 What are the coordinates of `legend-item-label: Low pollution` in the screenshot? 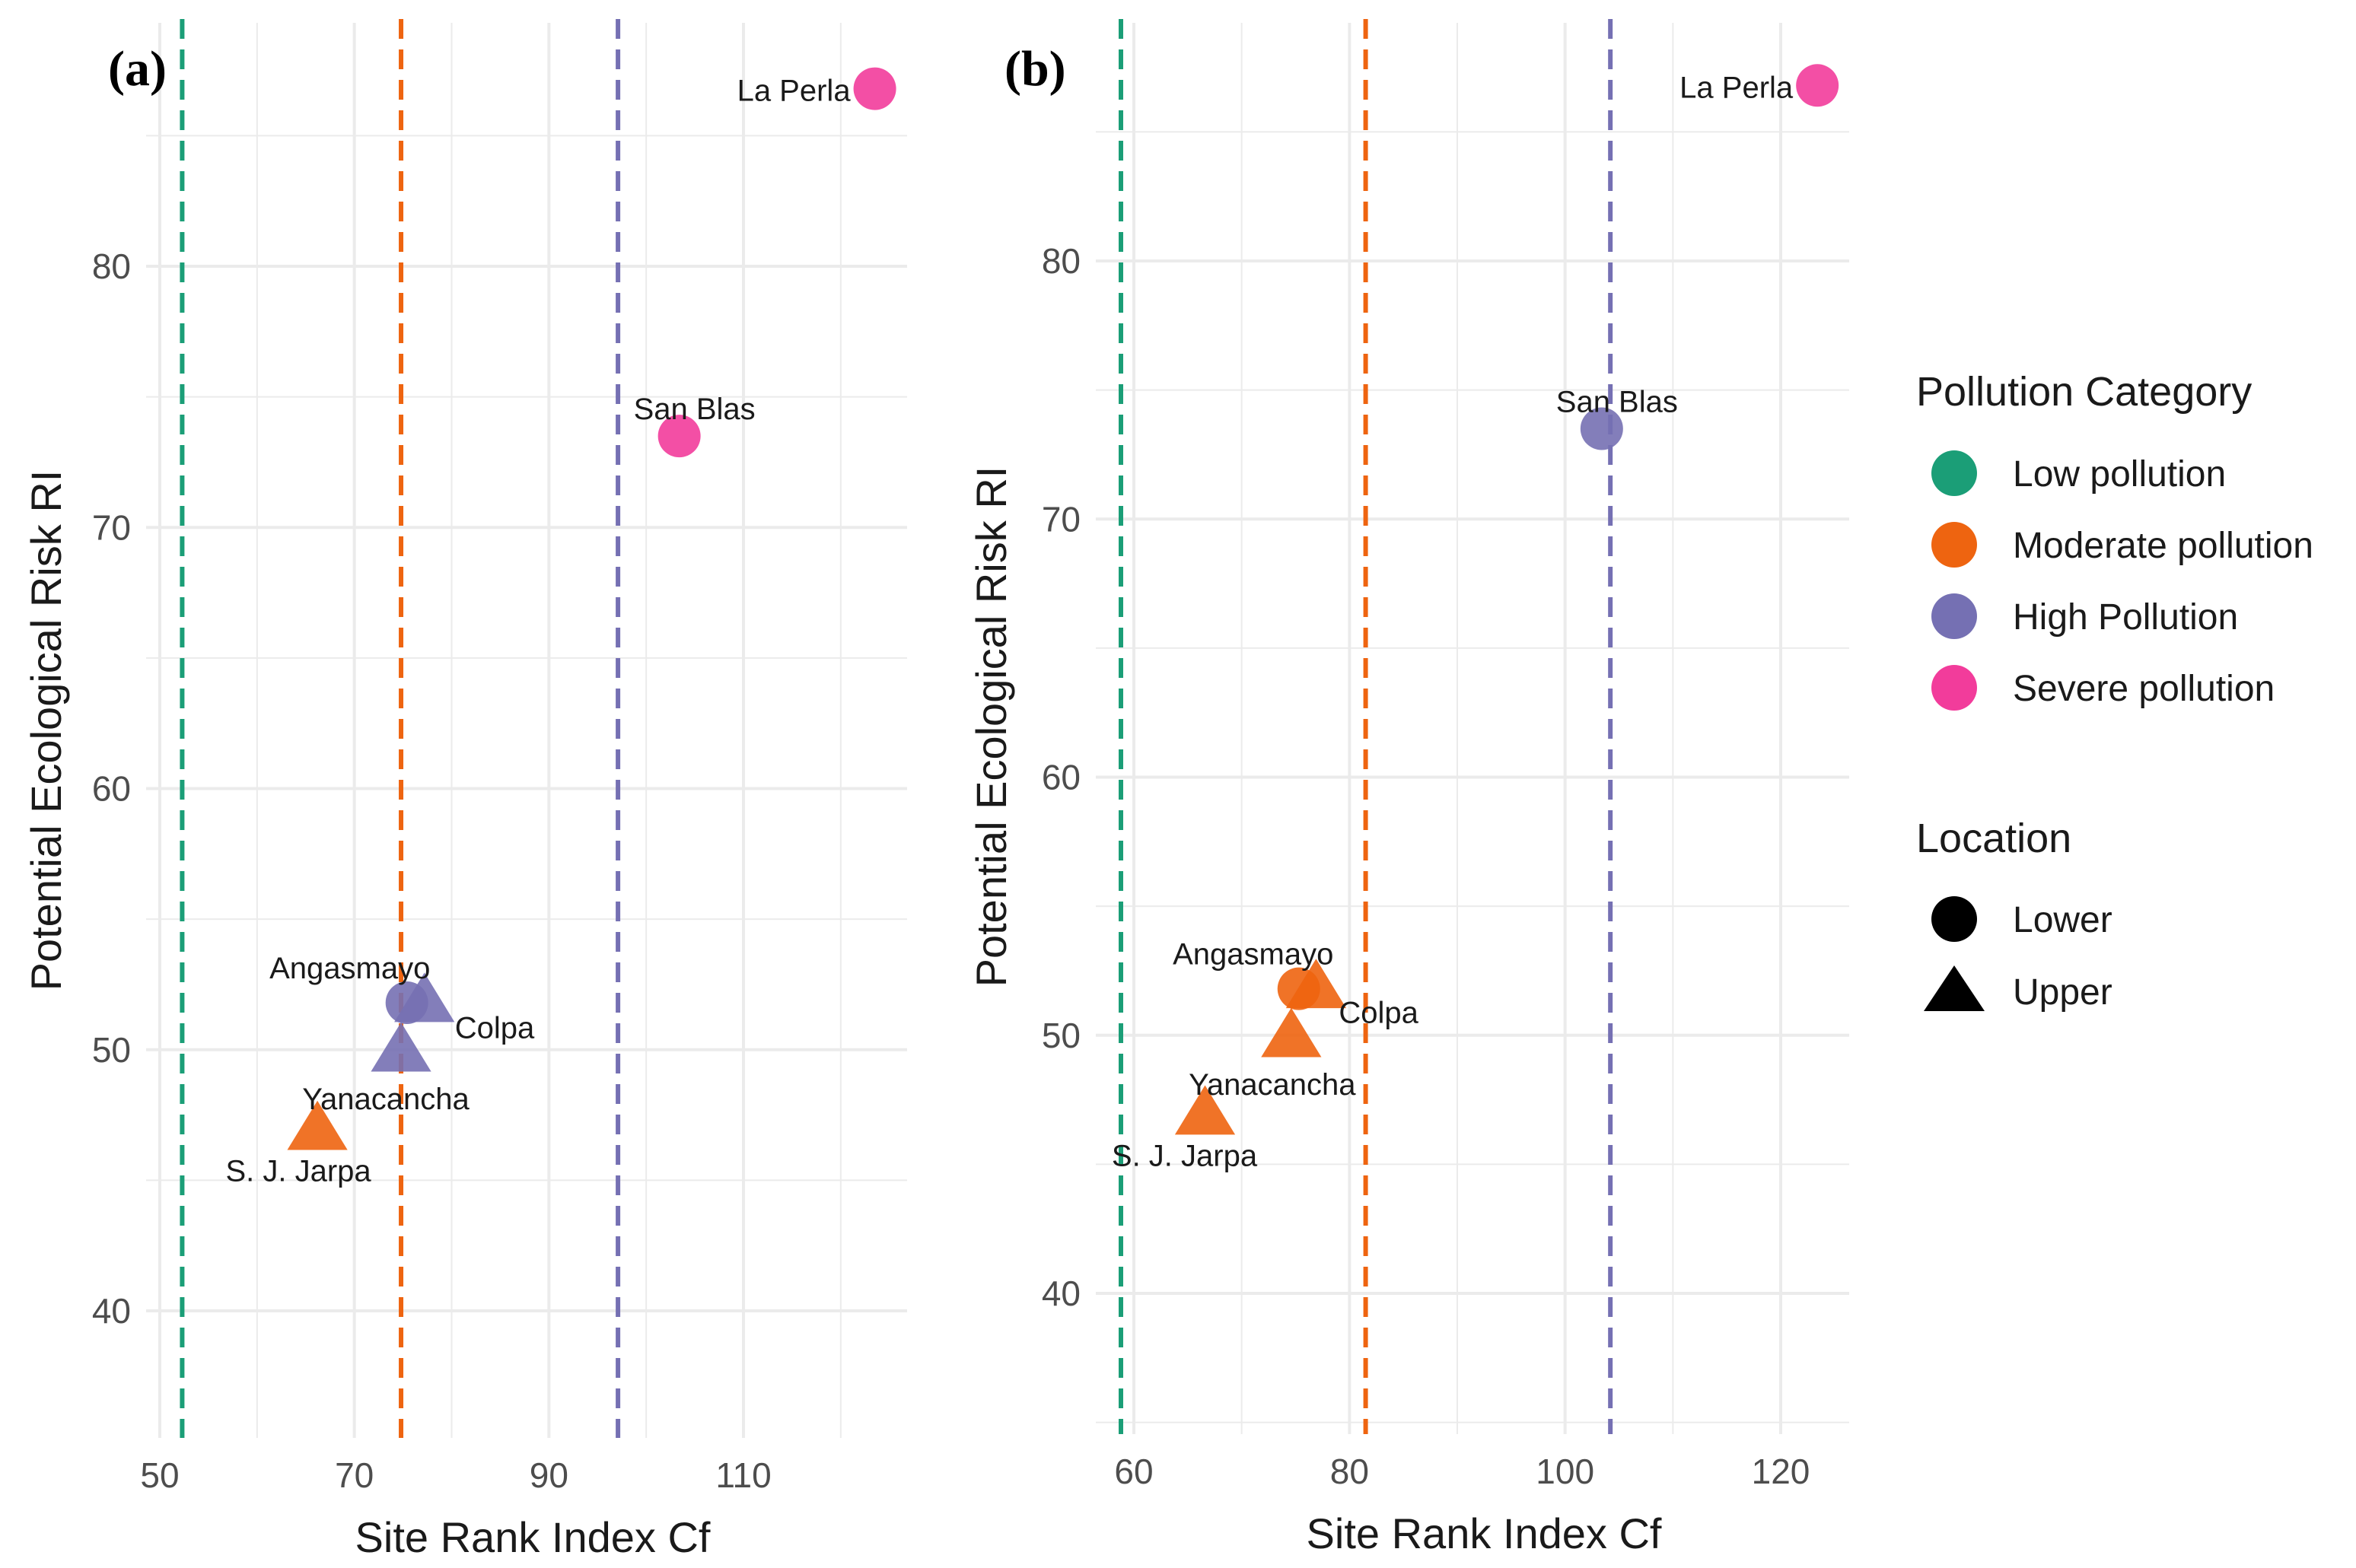 It's located at (2119, 474).